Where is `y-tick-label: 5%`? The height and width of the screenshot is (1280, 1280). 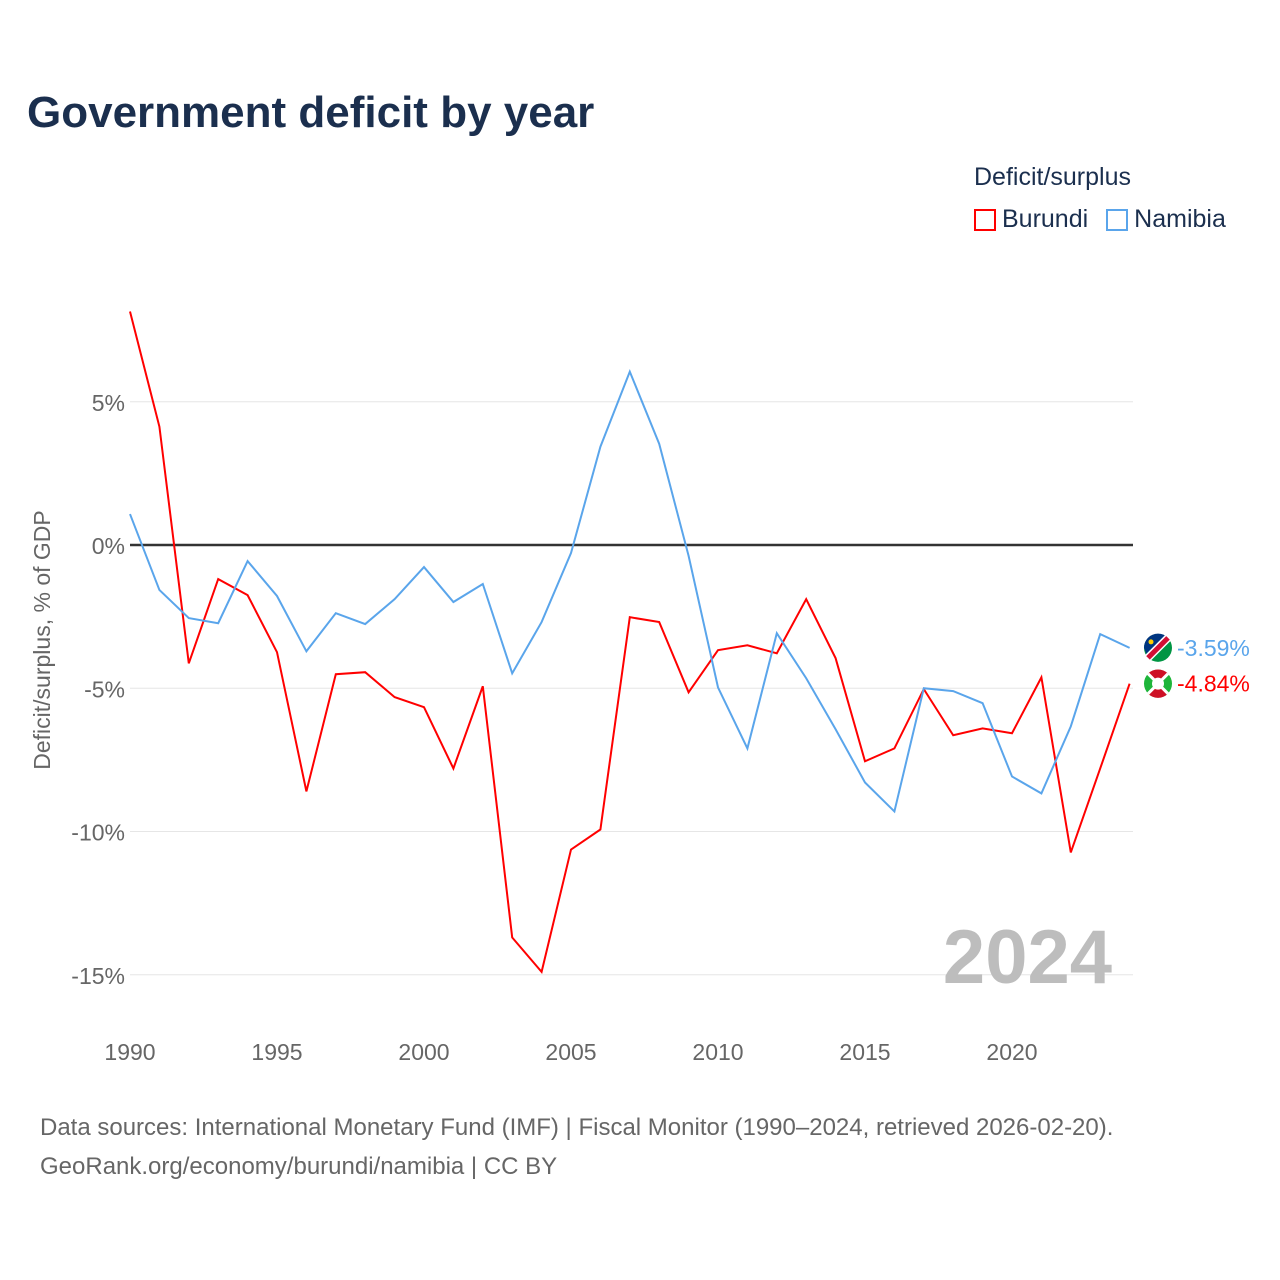
y-tick-label: 5% is located at coordinates (108, 403).